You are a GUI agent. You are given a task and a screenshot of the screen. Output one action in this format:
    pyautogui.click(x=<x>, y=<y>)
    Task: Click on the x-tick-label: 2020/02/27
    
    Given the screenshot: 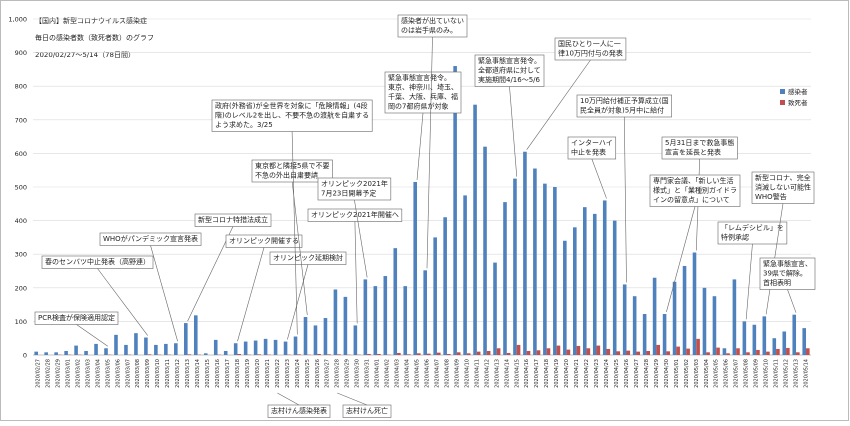 What is the action you would take?
    pyautogui.click(x=38, y=373)
    